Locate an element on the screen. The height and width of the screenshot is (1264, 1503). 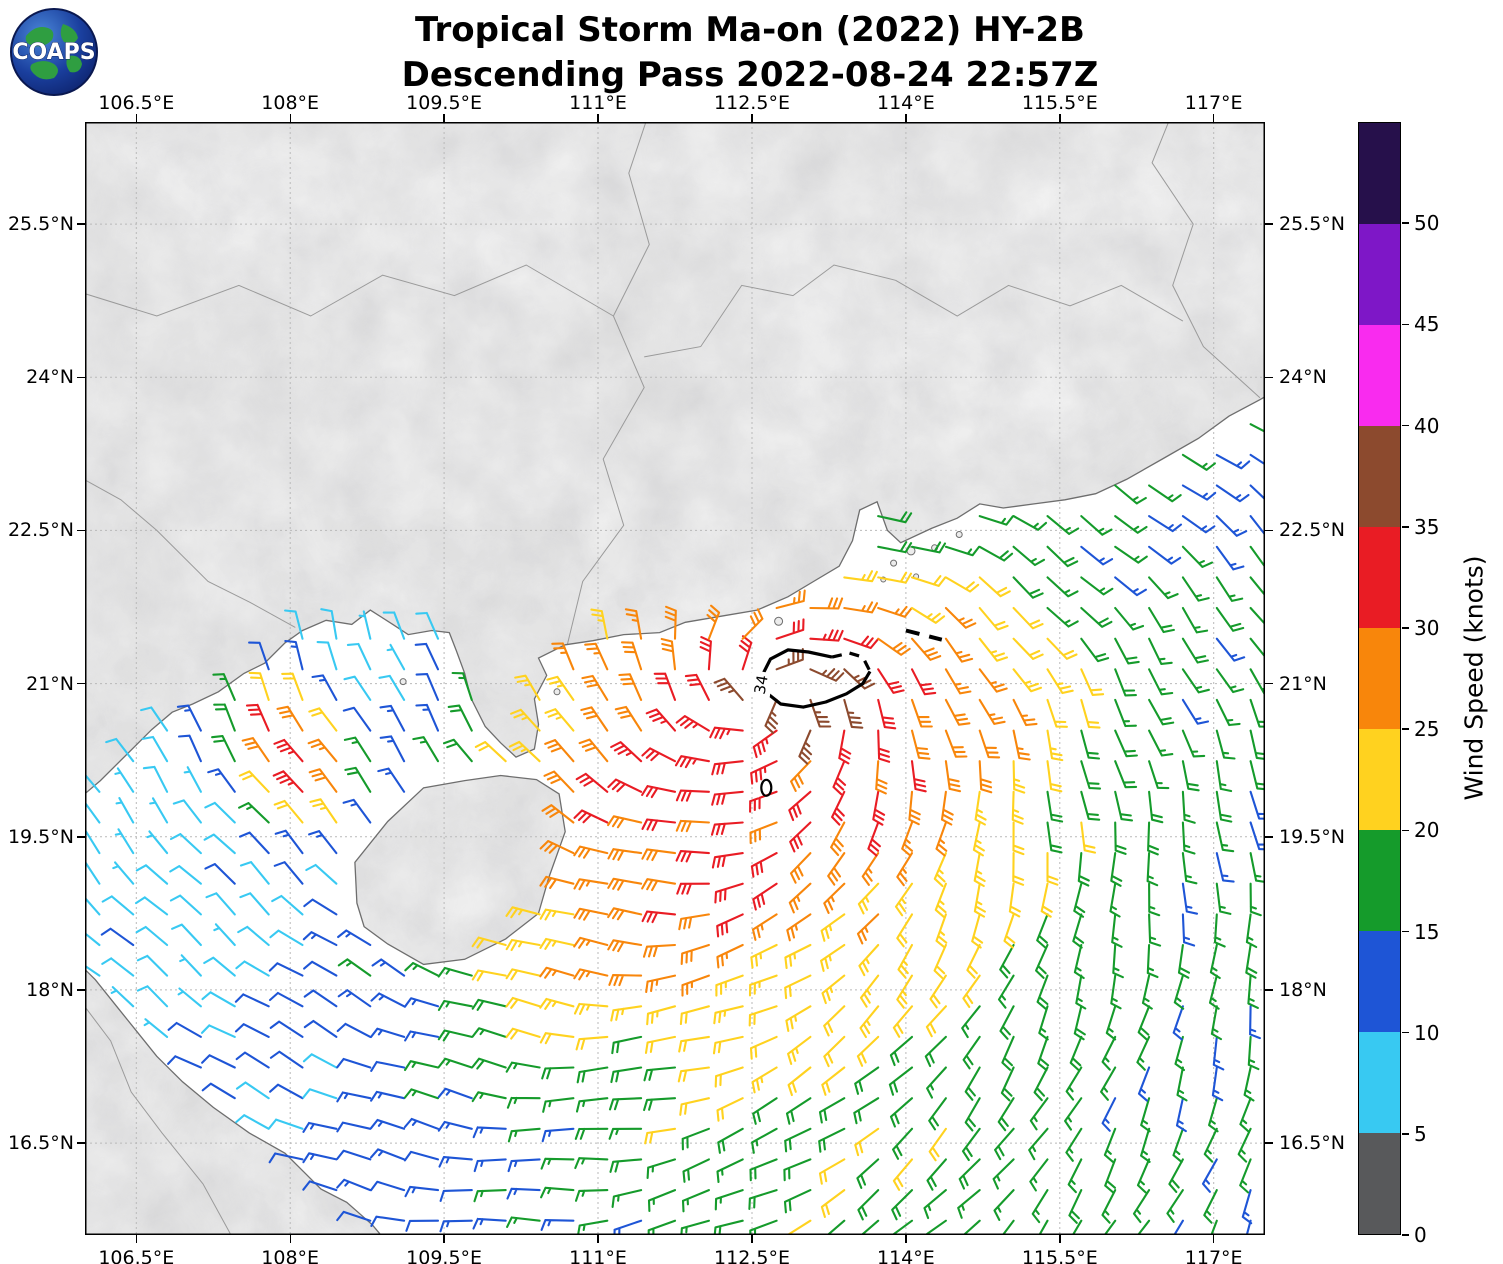
coaps-logo: COAPS is located at coordinates (54, 52).